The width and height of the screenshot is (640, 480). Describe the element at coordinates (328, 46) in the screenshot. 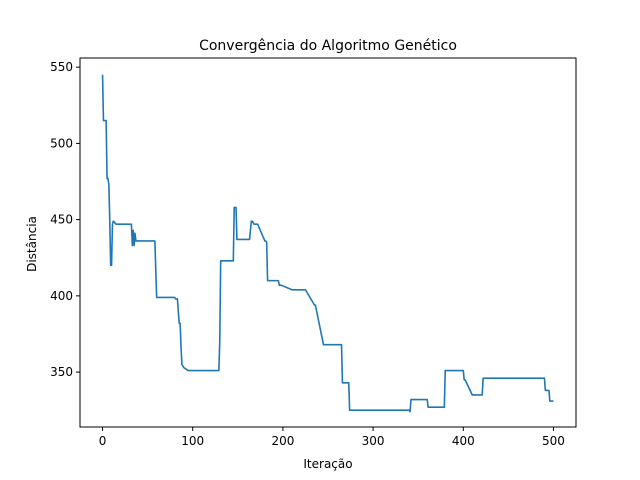

I see `chart-title: Convergência do Algoritmo Genético` at that location.